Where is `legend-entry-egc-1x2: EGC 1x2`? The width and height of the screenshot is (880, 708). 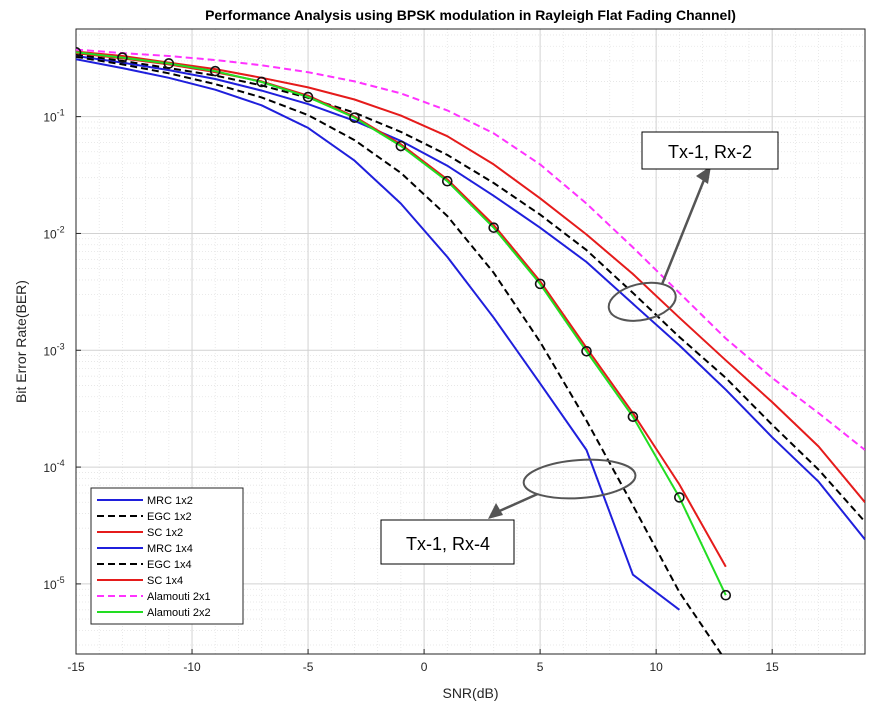
legend-entry-egc-1x2: EGC 1x2 is located at coordinates (169, 517).